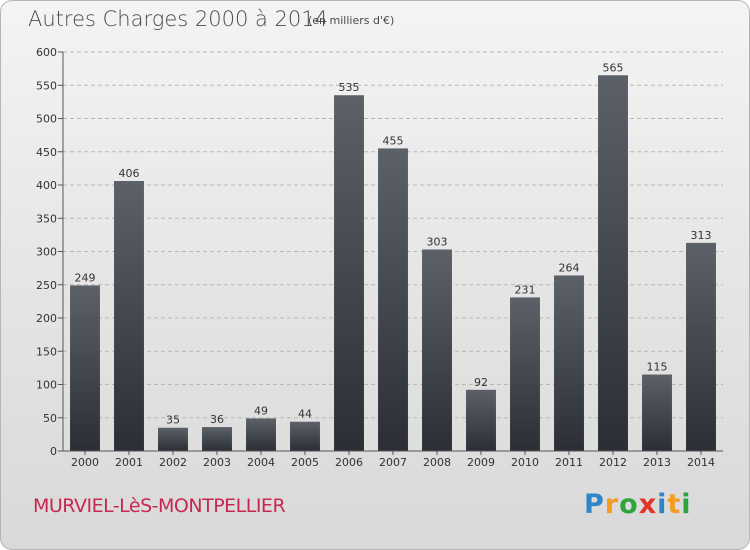  What do you see at coordinates (594, 504) in the screenshot?
I see `logo-letter: P` at bounding box center [594, 504].